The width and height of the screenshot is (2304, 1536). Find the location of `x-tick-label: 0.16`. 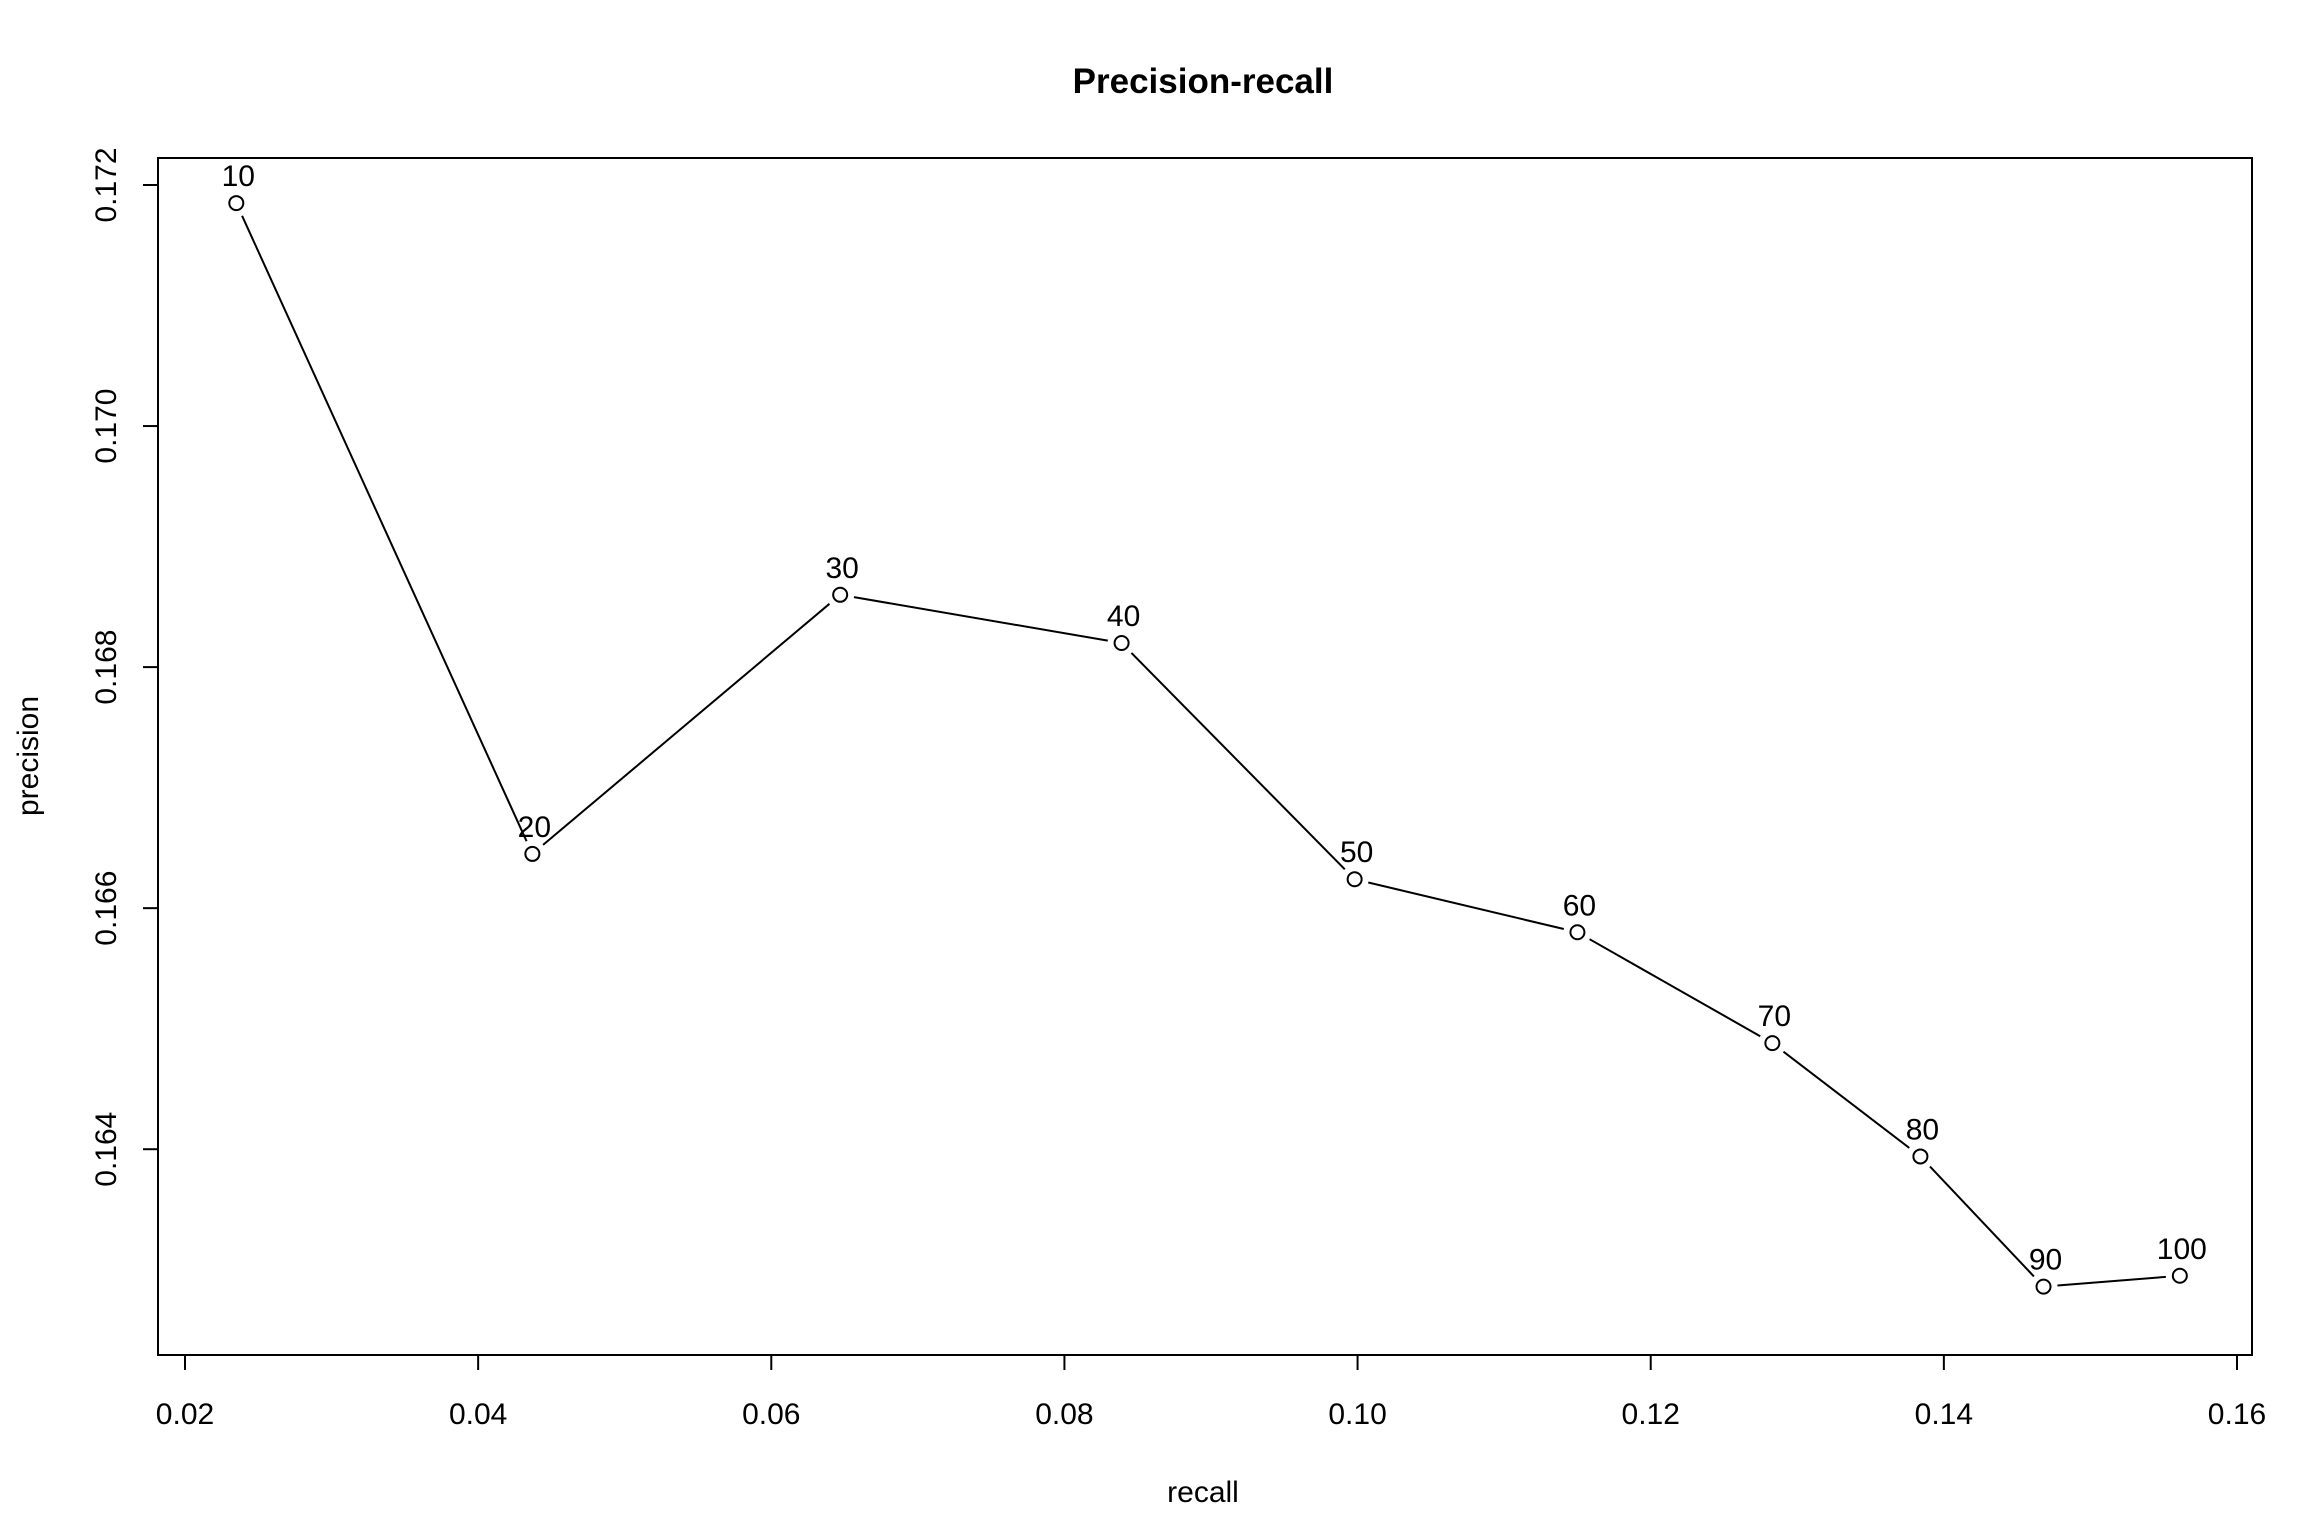

x-tick-label: 0.16 is located at coordinates (2237, 1414).